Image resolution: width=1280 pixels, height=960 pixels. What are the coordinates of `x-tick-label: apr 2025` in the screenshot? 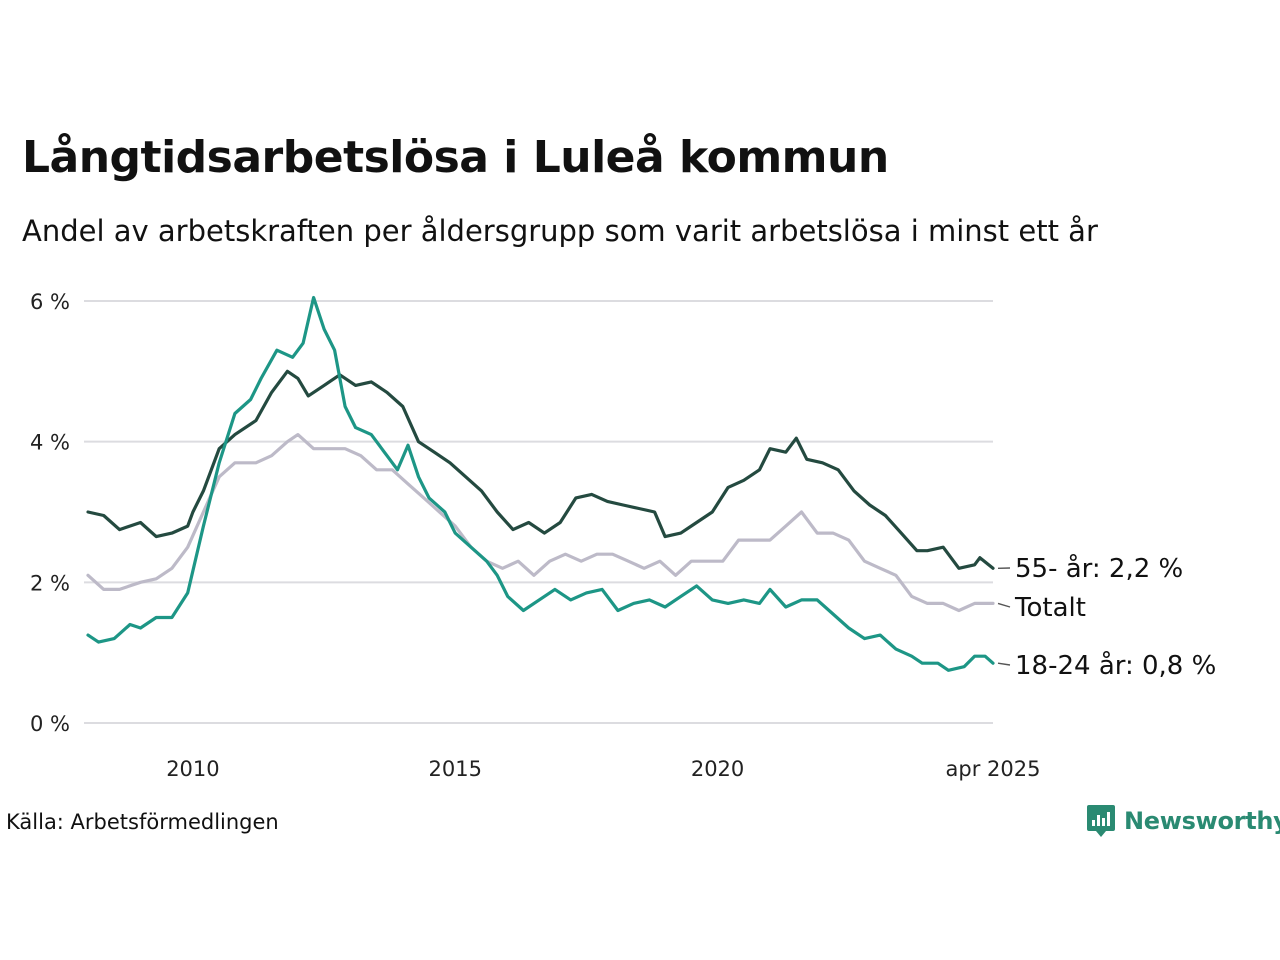 It's located at (993, 769).